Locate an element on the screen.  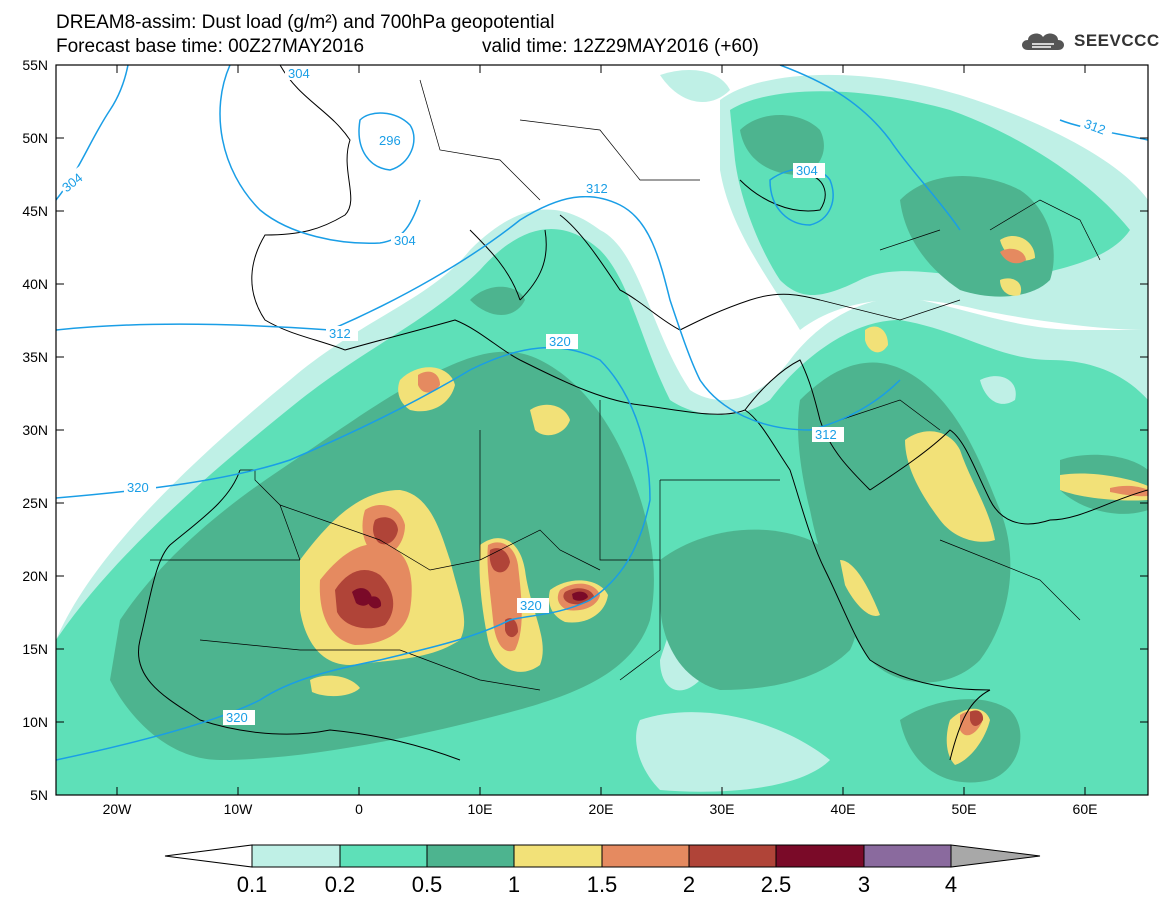
valid-time: valid time: 12Z29MAY2016 (+60) is located at coordinates (620, 46).